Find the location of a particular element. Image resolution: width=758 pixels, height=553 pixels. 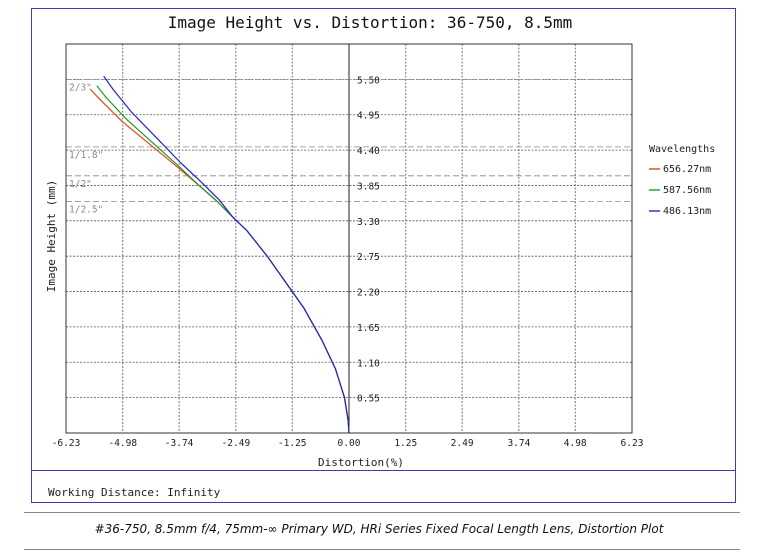

x-tick-label: -2.49 is located at coordinates (236, 443).